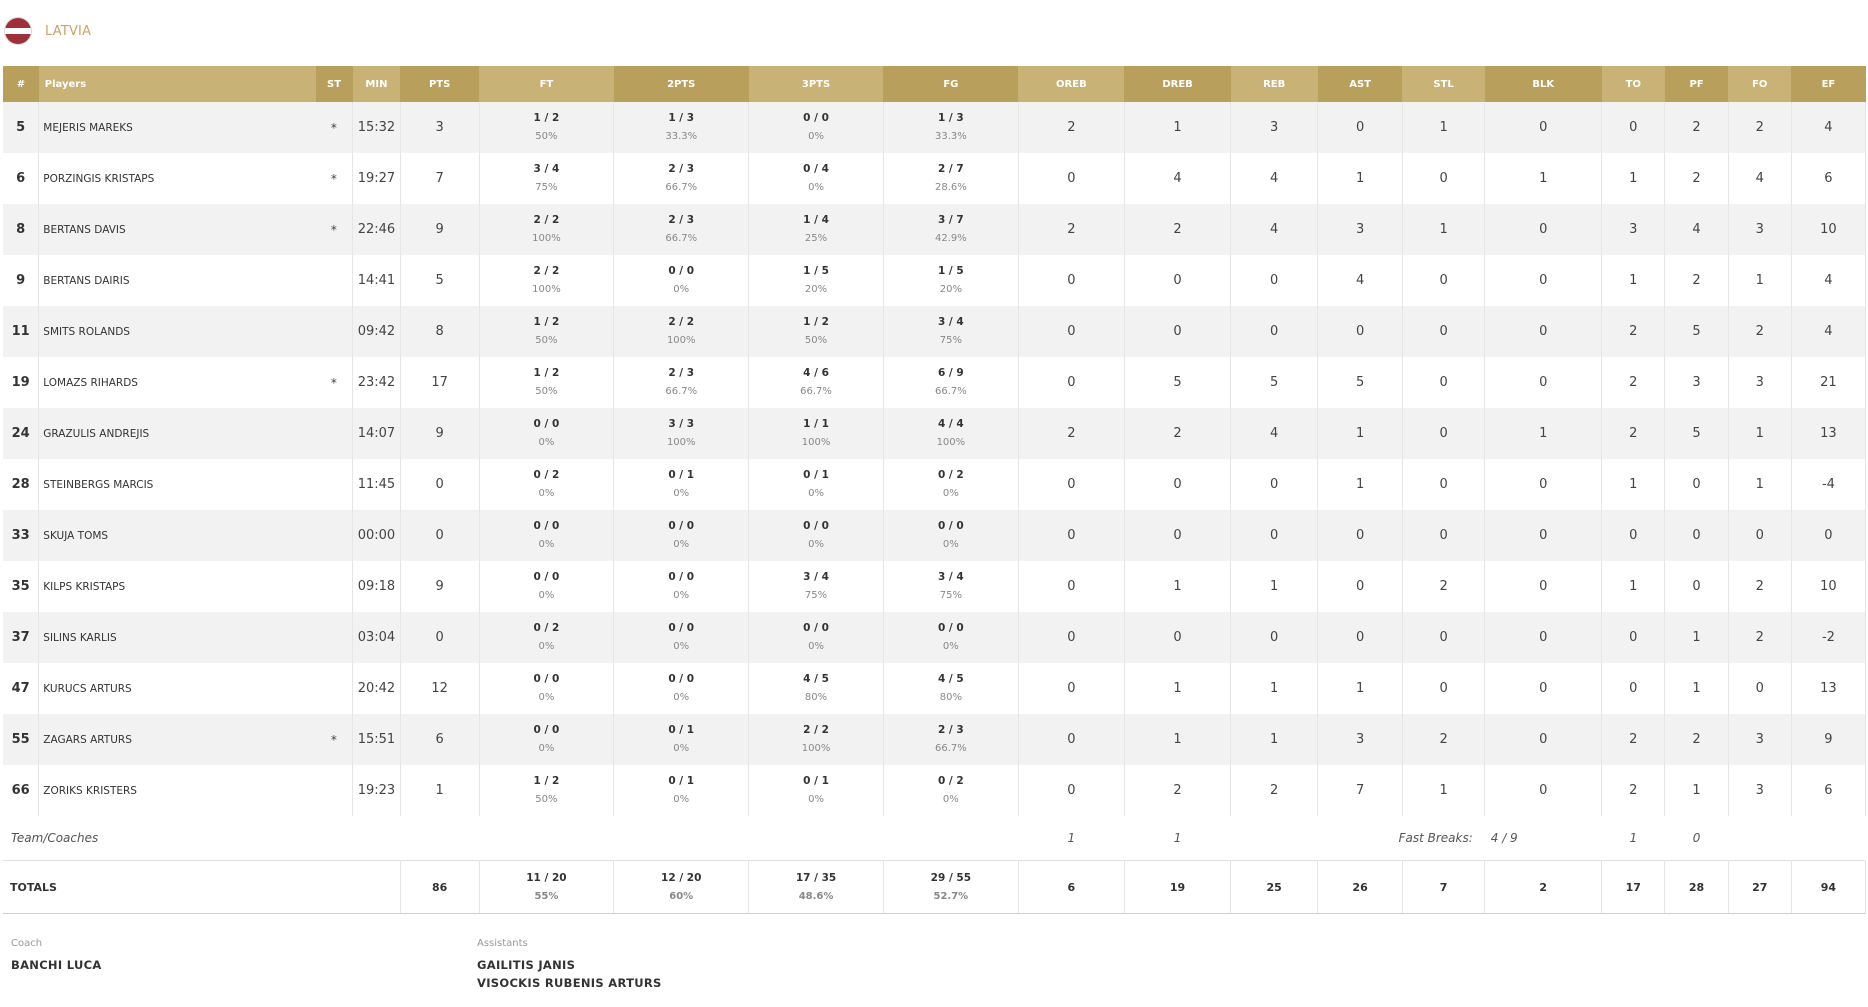 The image size is (1868, 1007). I want to click on three-pointers-made-attempted: 1 / 2, so click(816, 322).